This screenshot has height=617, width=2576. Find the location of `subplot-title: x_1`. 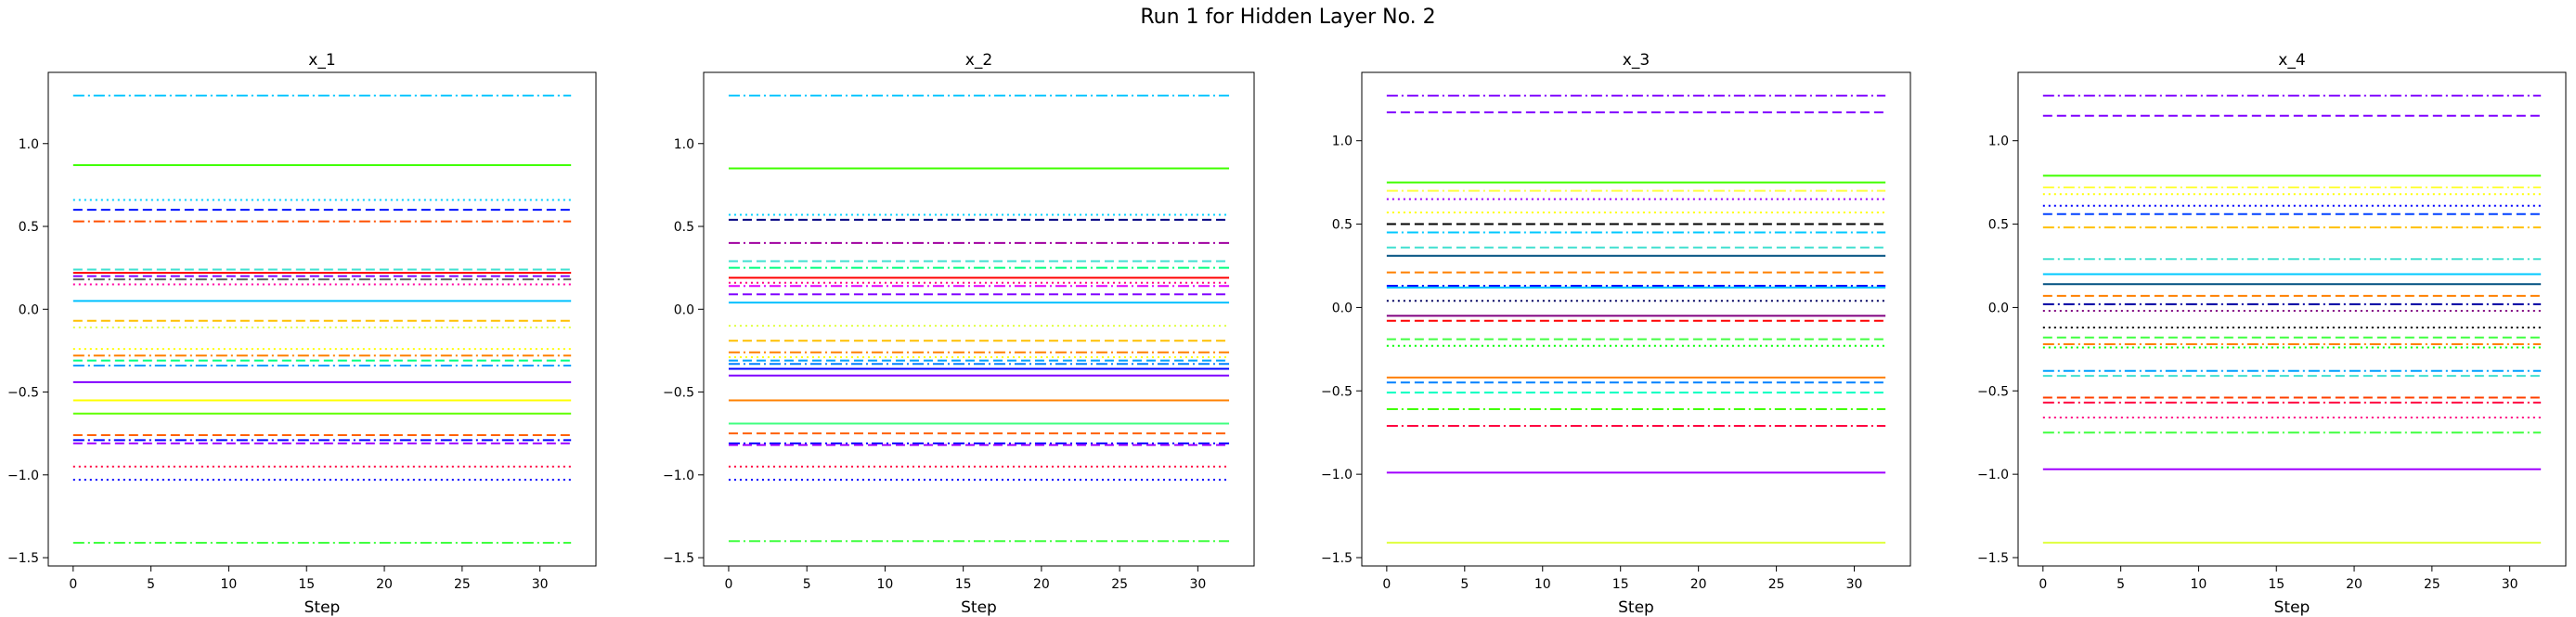

subplot-title: x_1 is located at coordinates (321, 60).